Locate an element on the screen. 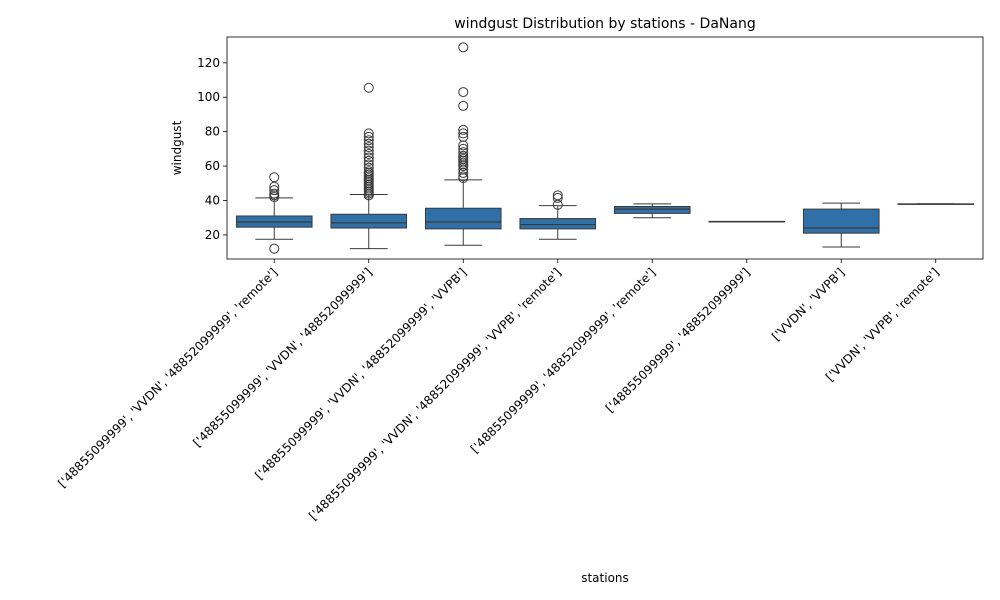  x-tick-label: ['48855099999', 'VVDN', '48852099999'] is located at coordinates (282, 357).